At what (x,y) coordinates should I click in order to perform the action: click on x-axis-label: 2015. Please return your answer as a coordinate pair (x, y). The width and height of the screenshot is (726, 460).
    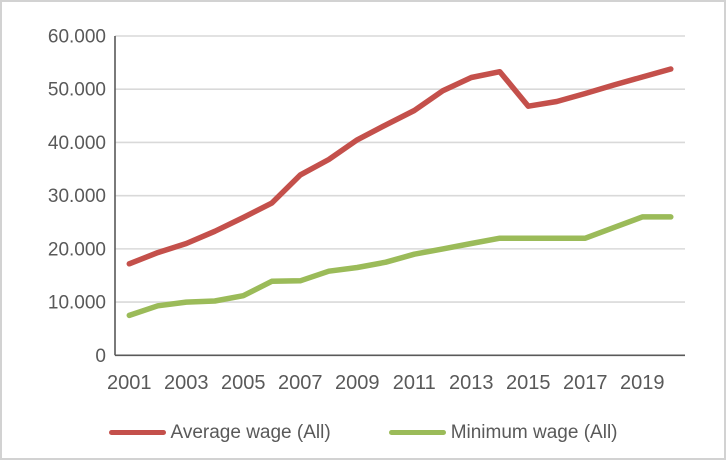
    Looking at the image, I should click on (528, 383).